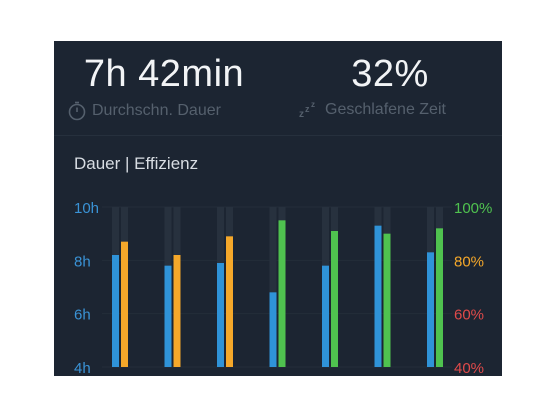  What do you see at coordinates (473, 208) in the screenshot?
I see `right-axis-tick-label: 100%` at bounding box center [473, 208].